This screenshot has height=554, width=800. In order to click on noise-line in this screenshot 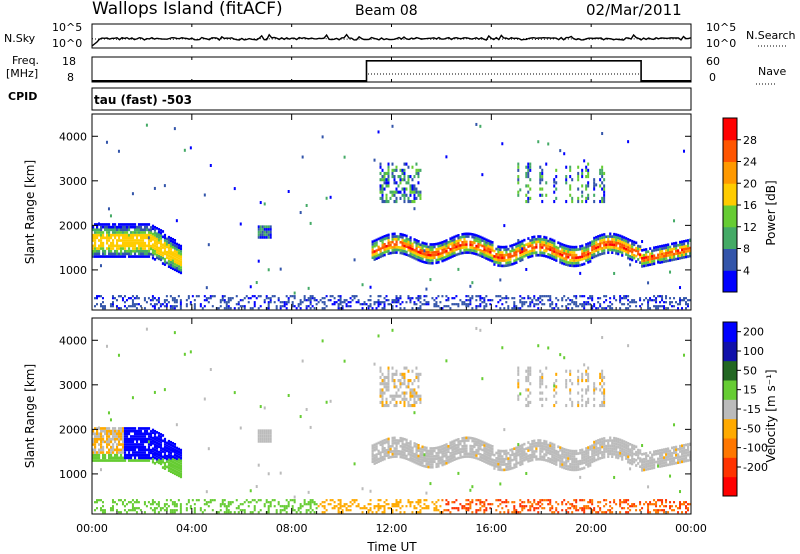, I will do `click(391, 40)`.